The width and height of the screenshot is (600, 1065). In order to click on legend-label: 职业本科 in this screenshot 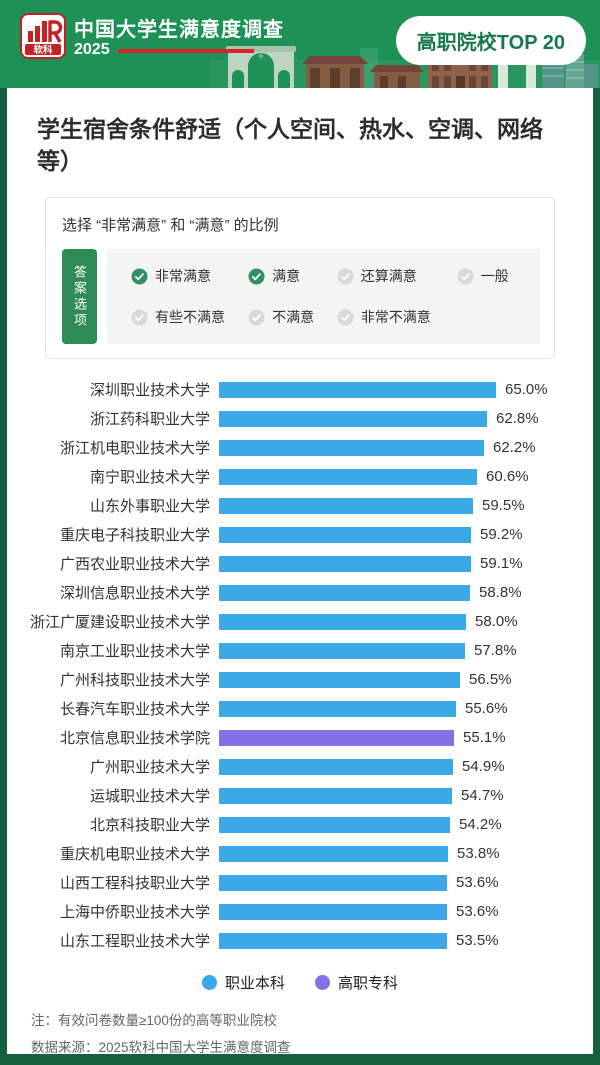, I will do `click(254, 984)`.